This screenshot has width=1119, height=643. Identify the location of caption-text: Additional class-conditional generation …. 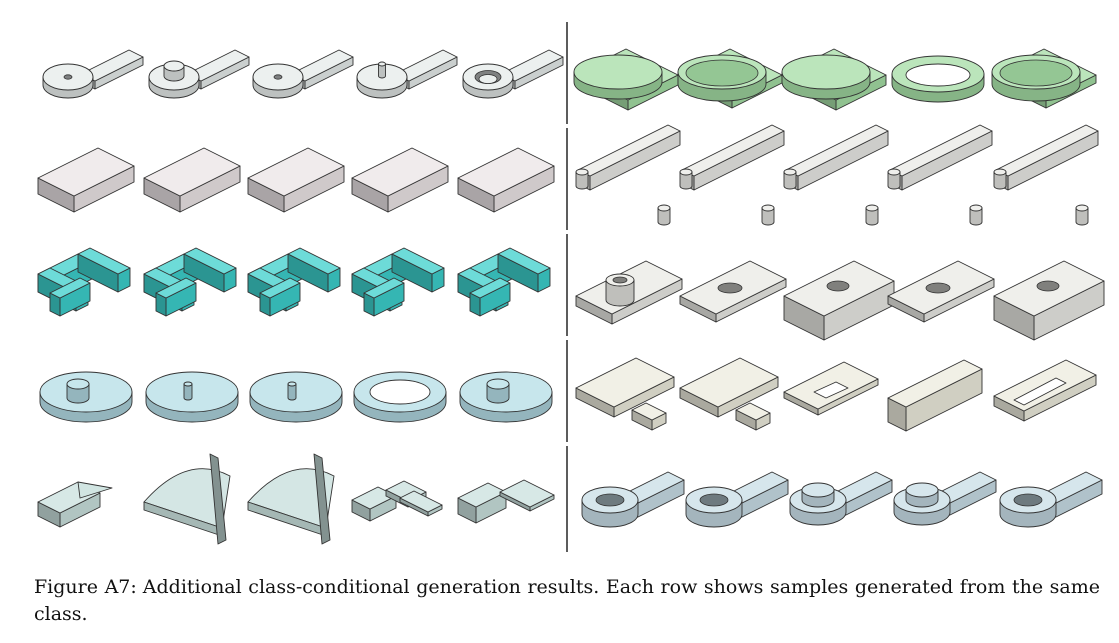
(567, 600).